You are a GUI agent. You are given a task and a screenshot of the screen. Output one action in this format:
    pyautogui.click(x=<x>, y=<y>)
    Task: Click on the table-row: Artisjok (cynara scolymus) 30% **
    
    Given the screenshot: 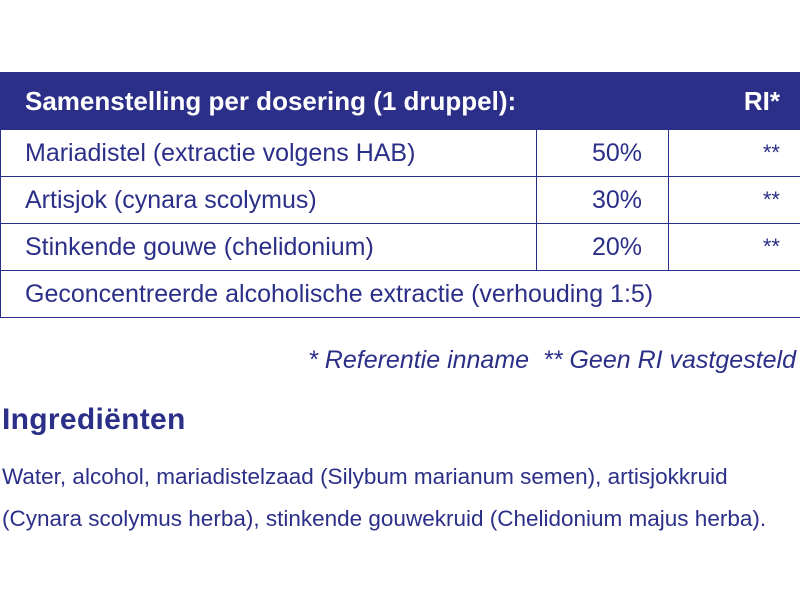 What is the action you would take?
    pyautogui.click(x=400, y=200)
    